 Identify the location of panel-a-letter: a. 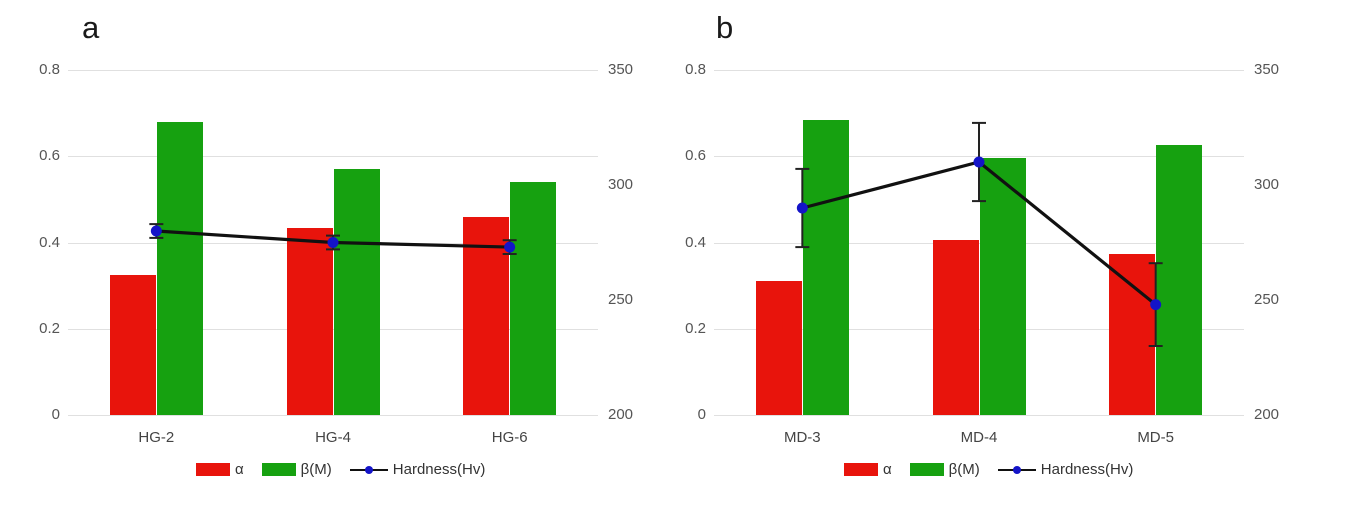
(90, 27).